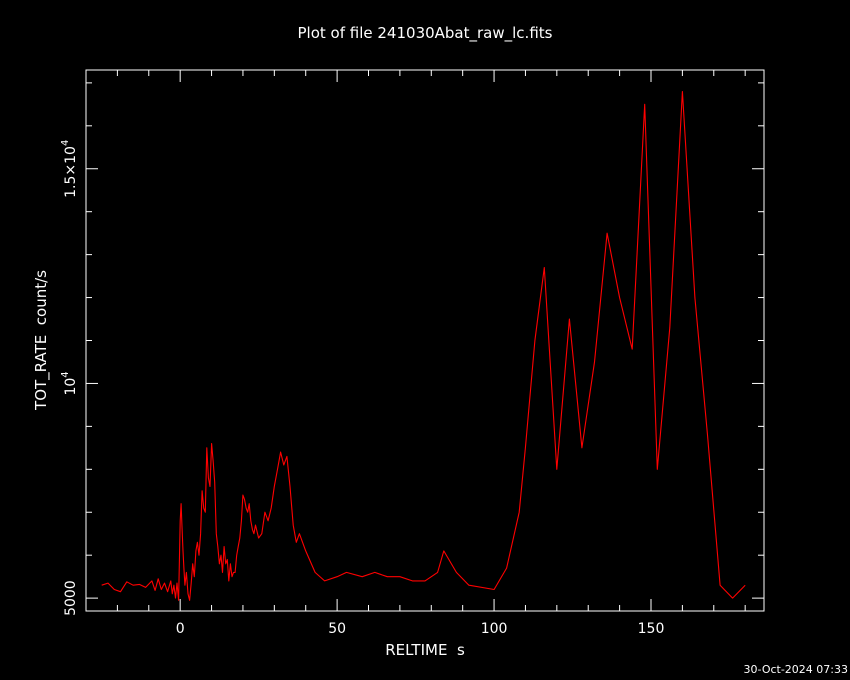  What do you see at coordinates (180, 629) in the screenshot?
I see `x-tick-label: 0` at bounding box center [180, 629].